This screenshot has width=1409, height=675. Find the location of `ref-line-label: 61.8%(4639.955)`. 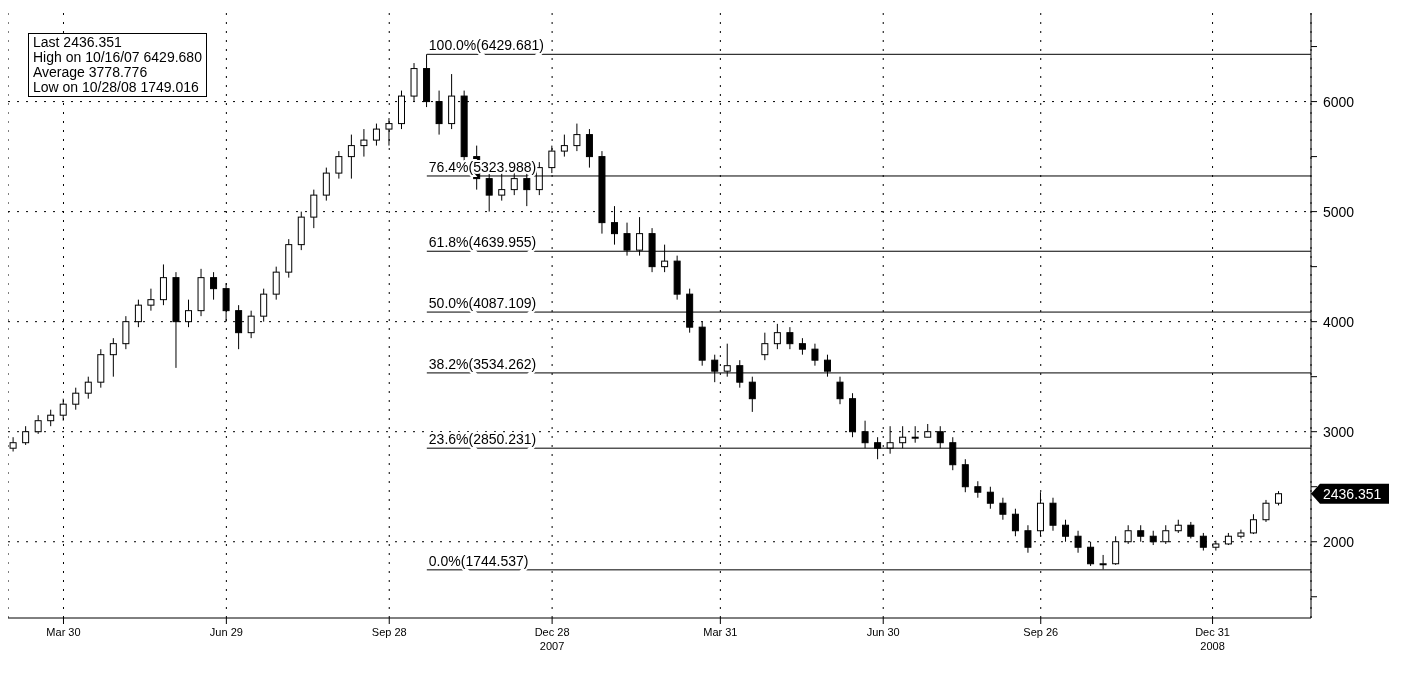

ref-line-label: 61.8%(4639.955) is located at coordinates (482, 242).